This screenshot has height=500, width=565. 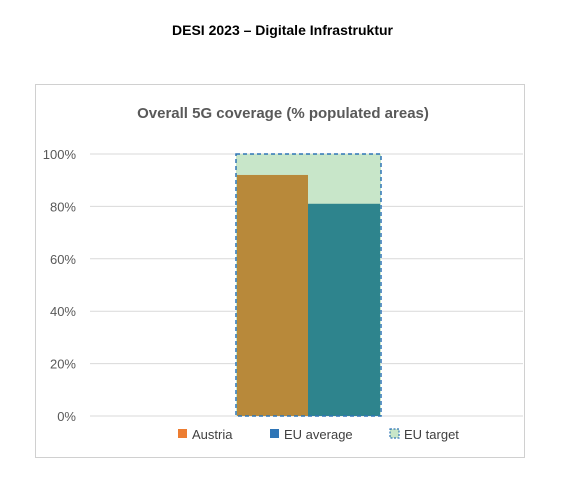 What do you see at coordinates (63, 311) in the screenshot?
I see `y-tick-label: 40%` at bounding box center [63, 311].